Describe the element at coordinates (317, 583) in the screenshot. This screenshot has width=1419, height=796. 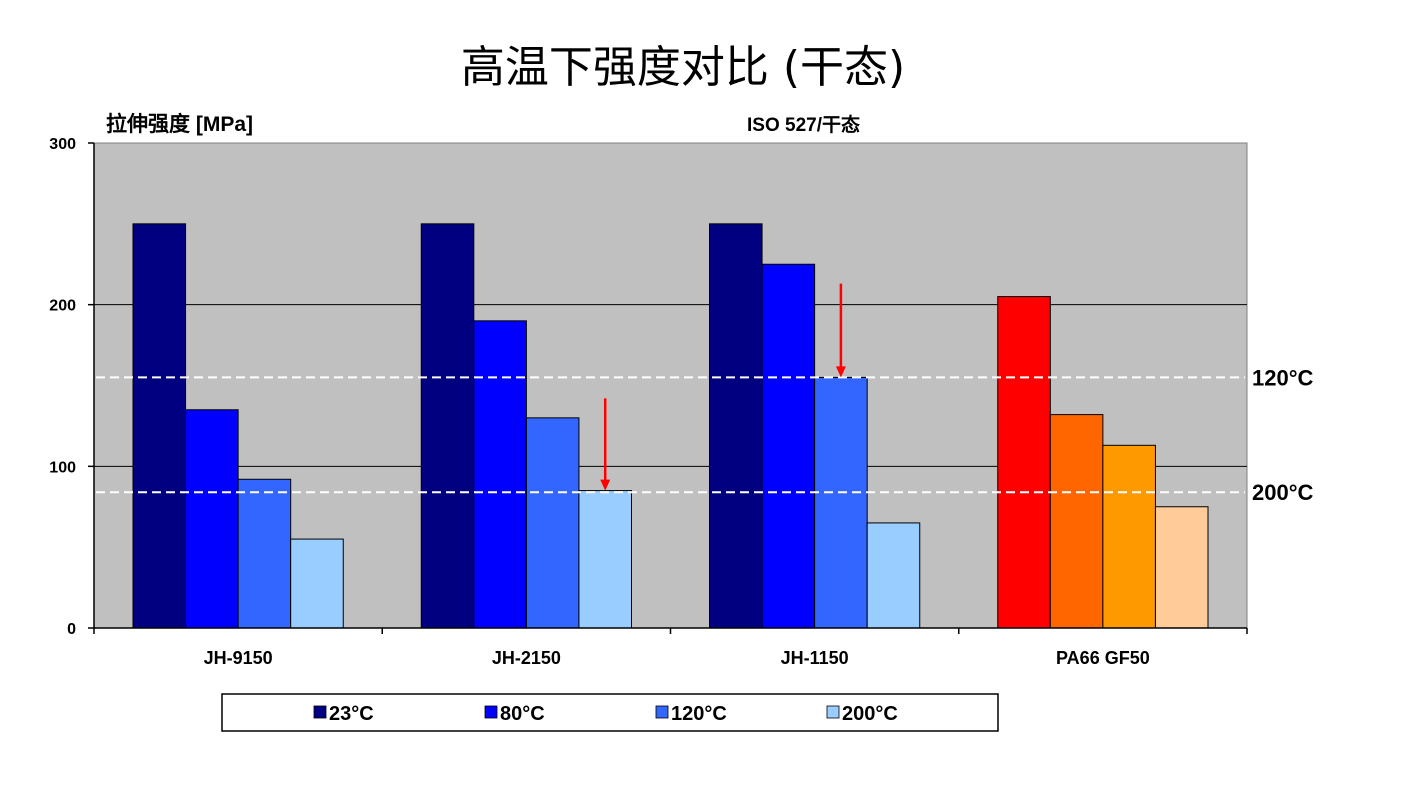
I see `bar-jh-9150-200-c` at that location.